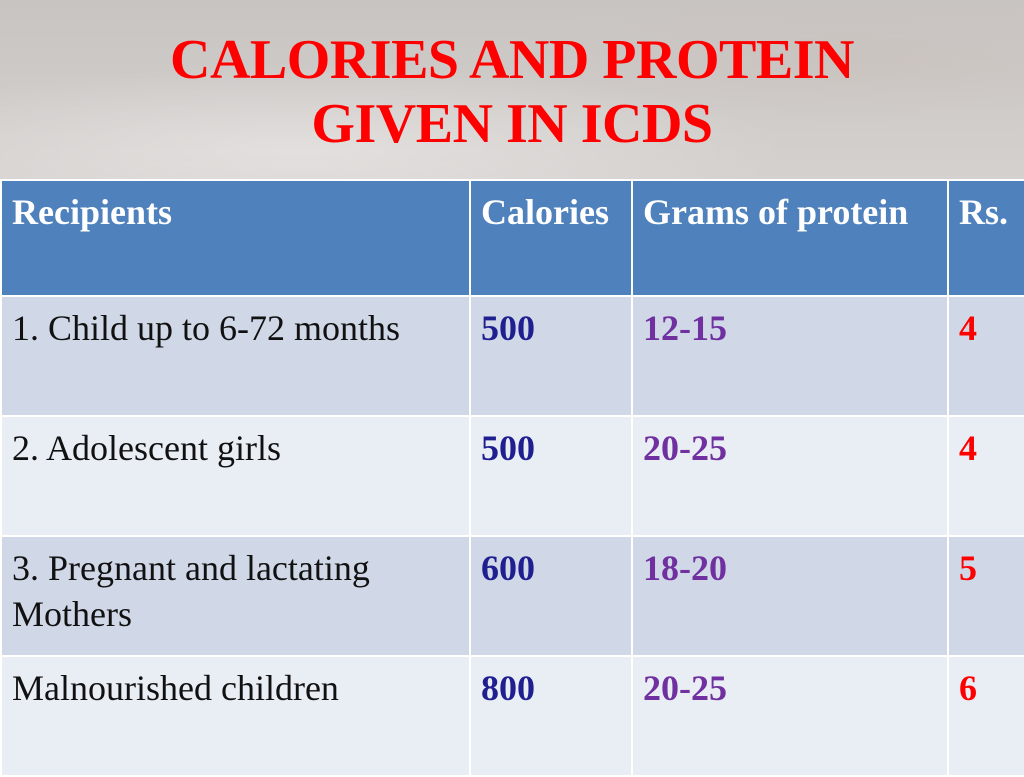 The width and height of the screenshot is (1024, 777). Describe the element at coordinates (551, 596) in the screenshot. I see `calories-cell: 600` at that location.